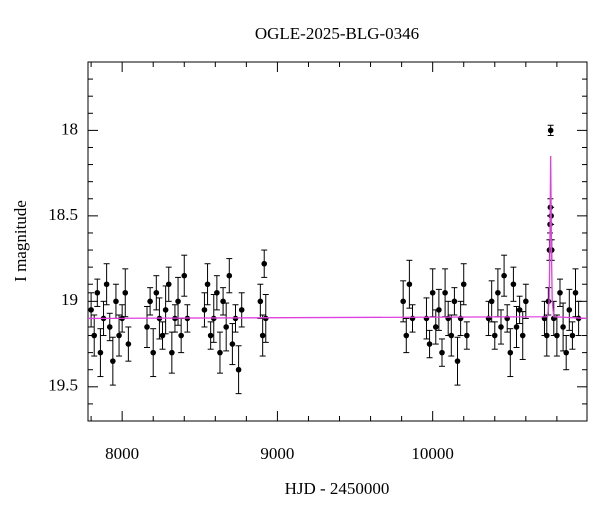 Image resolution: width=600 pixels, height=517 pixels. I want to click on y-tick-label: 19.5, so click(63, 385).